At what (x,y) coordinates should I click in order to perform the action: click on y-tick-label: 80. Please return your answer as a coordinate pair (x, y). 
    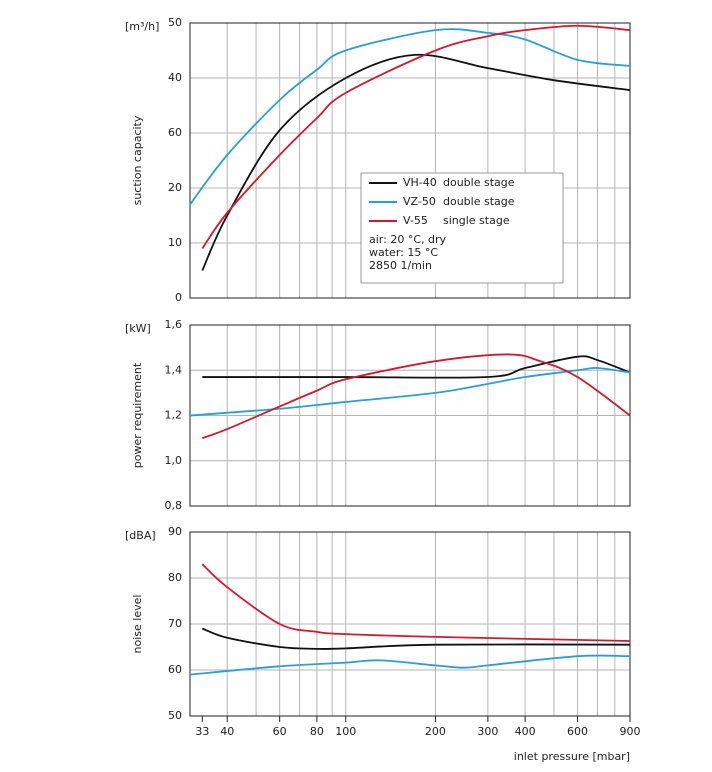
    Looking at the image, I should click on (175, 577).